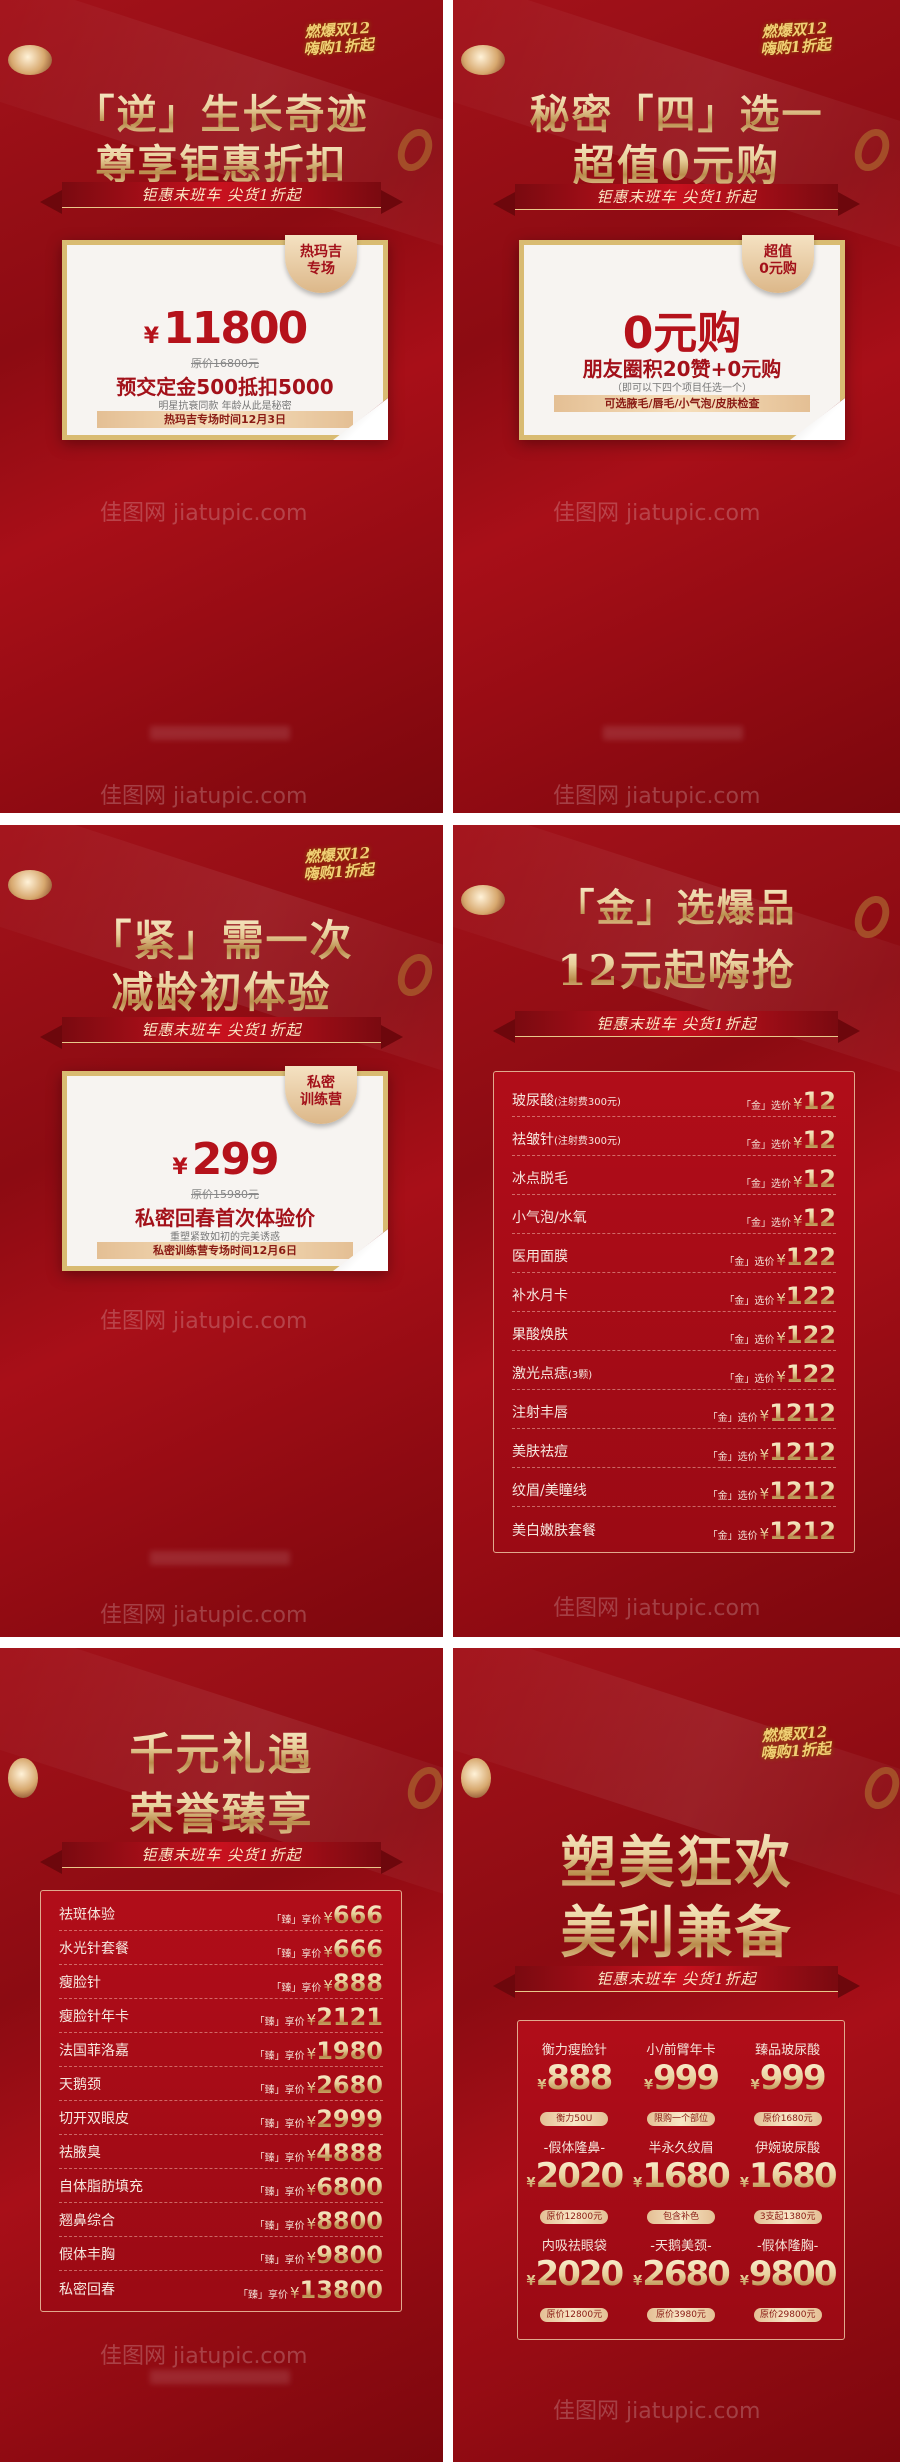 The width and height of the screenshot is (900, 2462). I want to click on item-price: 「金」选价 ¥12, so click(788, 1140).